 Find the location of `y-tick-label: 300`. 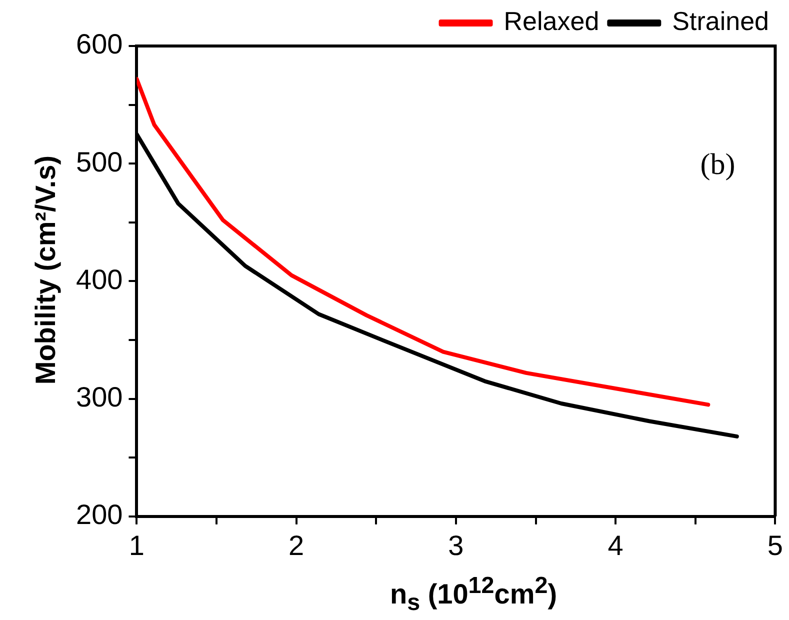

y-tick-label: 300 is located at coordinates (99, 397).